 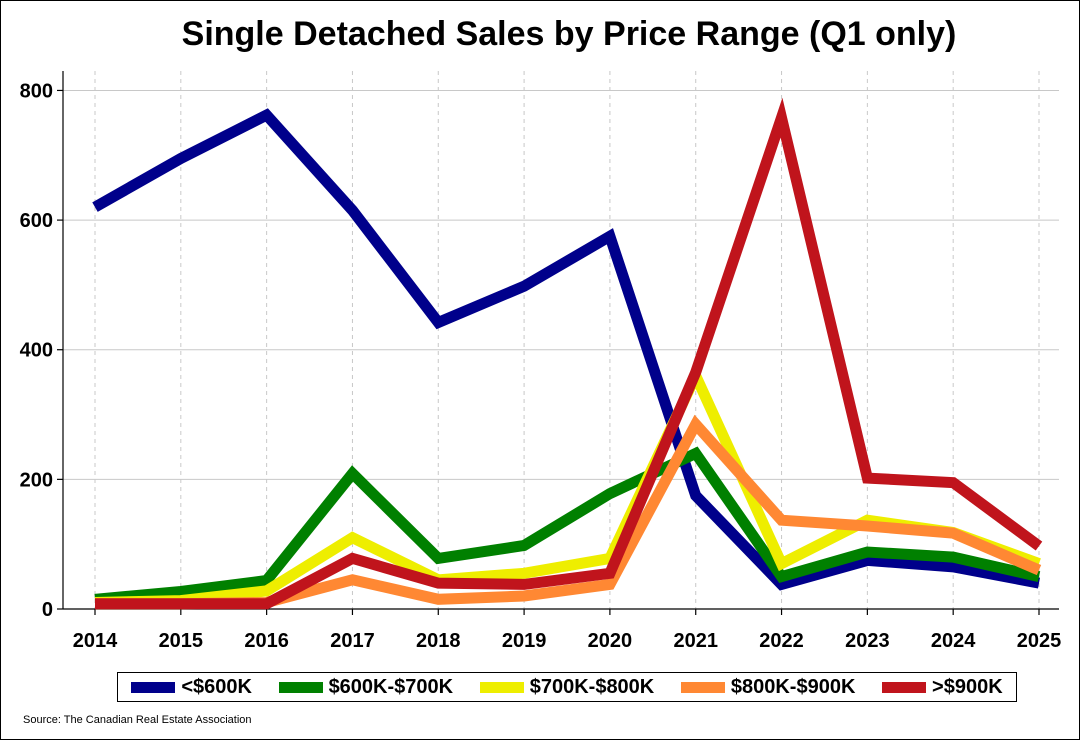 What do you see at coordinates (36, 91) in the screenshot?
I see `y-tick-label: 800` at bounding box center [36, 91].